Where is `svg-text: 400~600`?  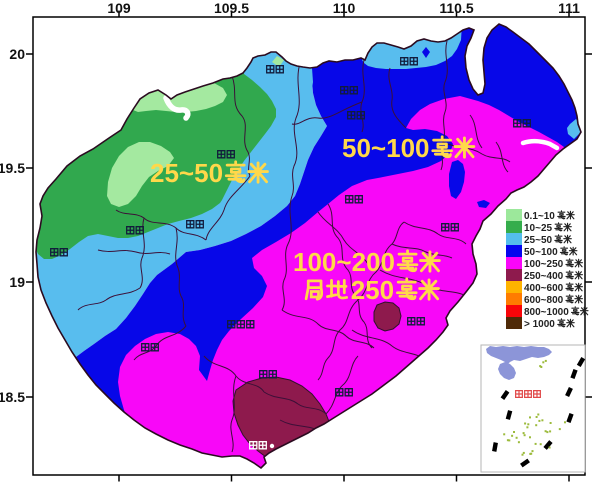 svg-text: 400~600 is located at coordinates (544, 288).